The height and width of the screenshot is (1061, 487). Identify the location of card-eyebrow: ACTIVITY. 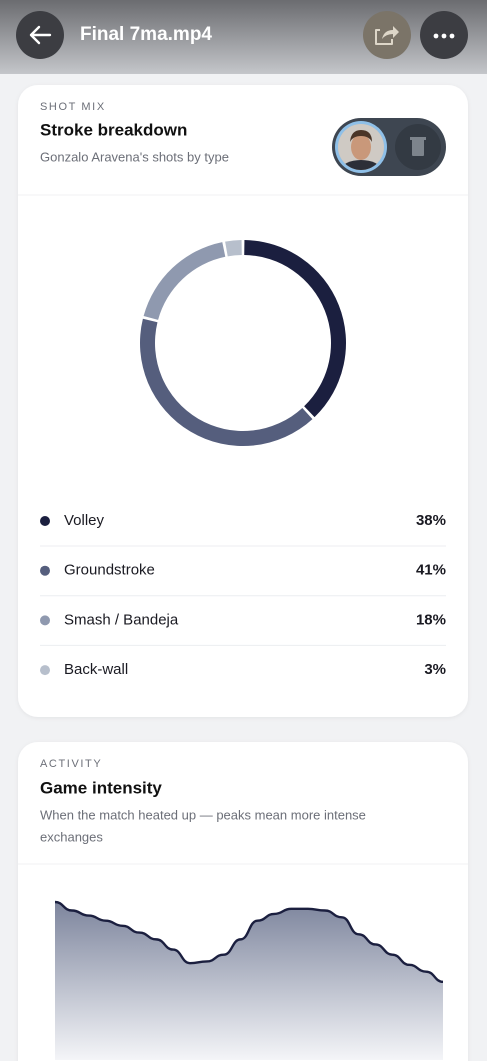
(71, 764).